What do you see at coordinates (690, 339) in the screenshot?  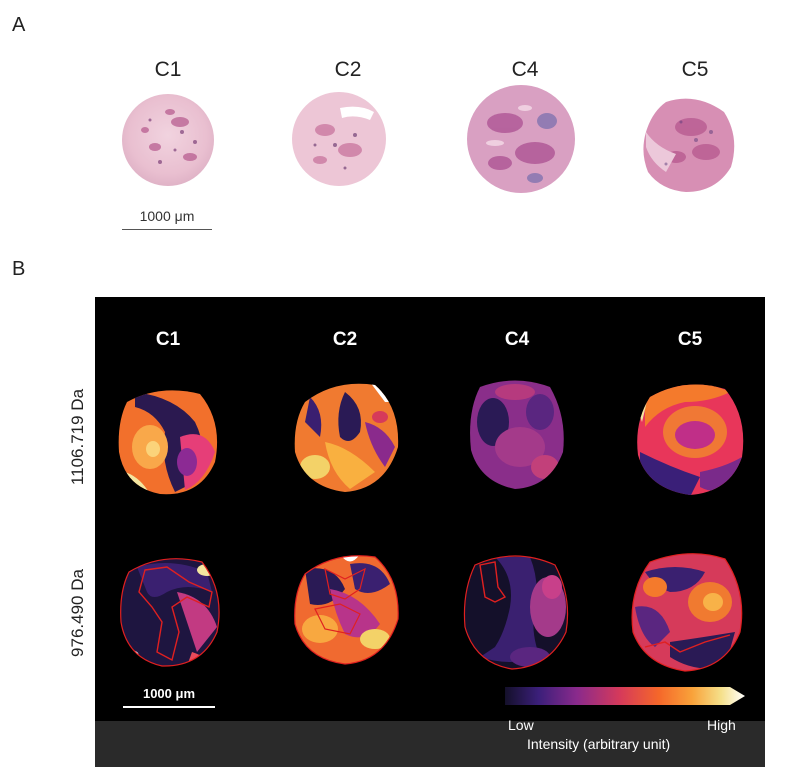 I see `panel-b-core-label-c5: C5` at bounding box center [690, 339].